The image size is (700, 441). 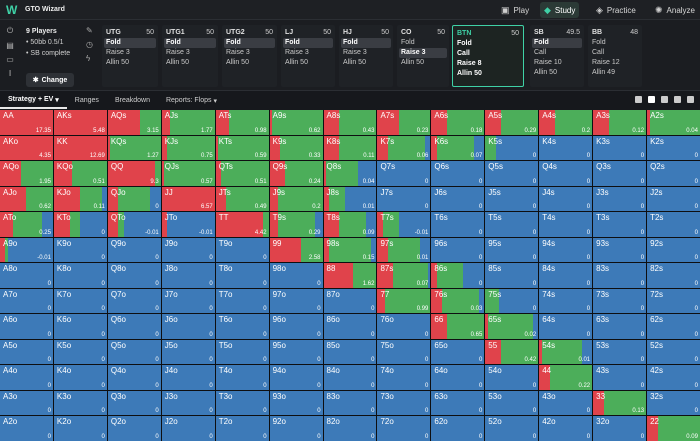 I want to click on hand-cell: 43o 0, so click(x=566, y=403).